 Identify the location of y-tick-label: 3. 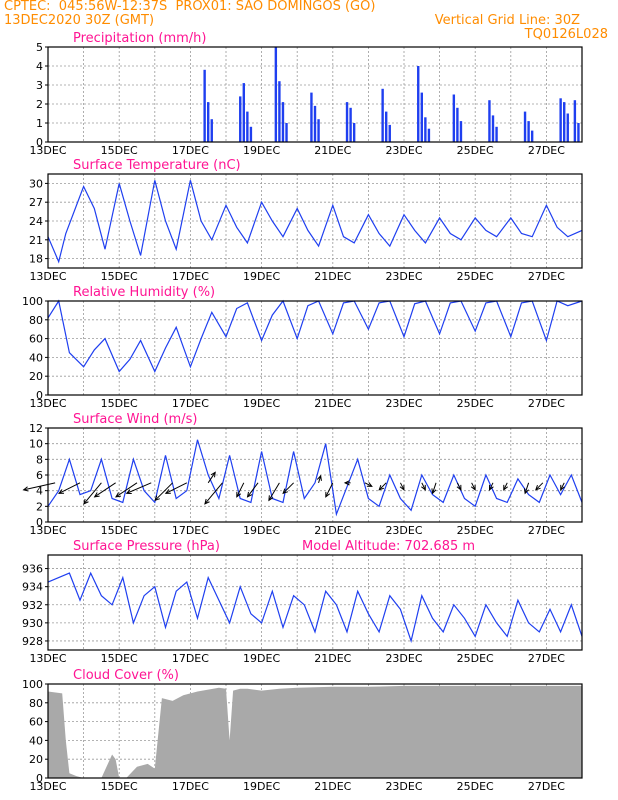
(39, 85).